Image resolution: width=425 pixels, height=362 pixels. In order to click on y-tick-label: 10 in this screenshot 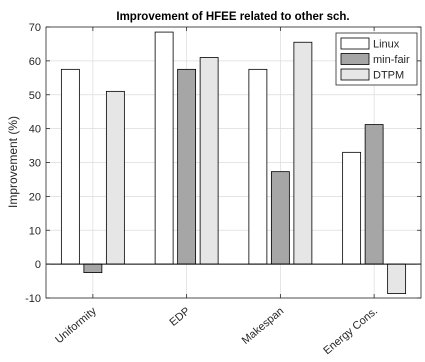, I will do `click(35, 231)`.